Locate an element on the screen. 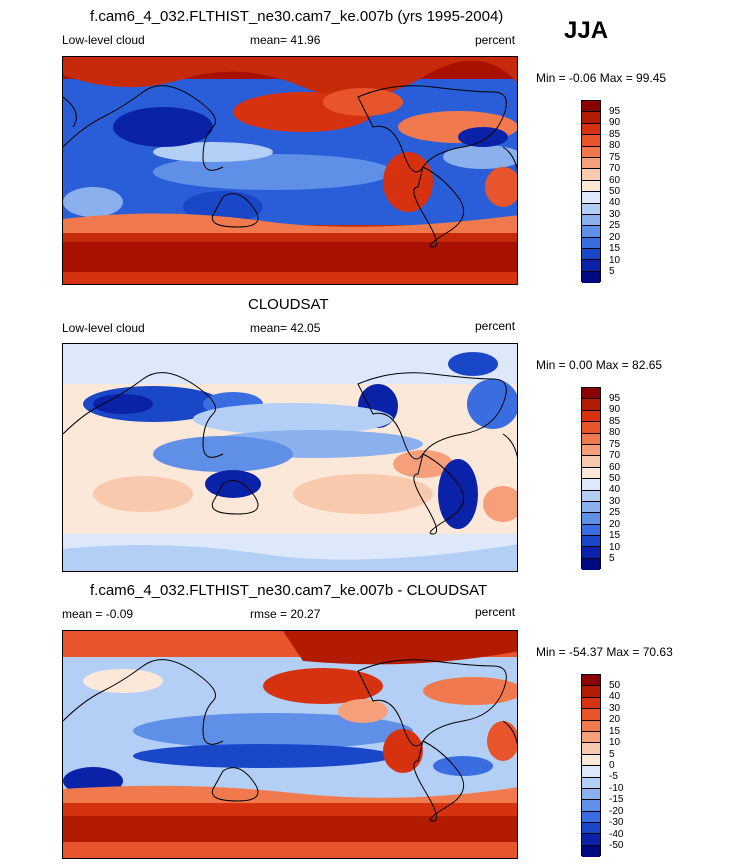  colorbar-tick-label: 25 is located at coordinates (615, 512).